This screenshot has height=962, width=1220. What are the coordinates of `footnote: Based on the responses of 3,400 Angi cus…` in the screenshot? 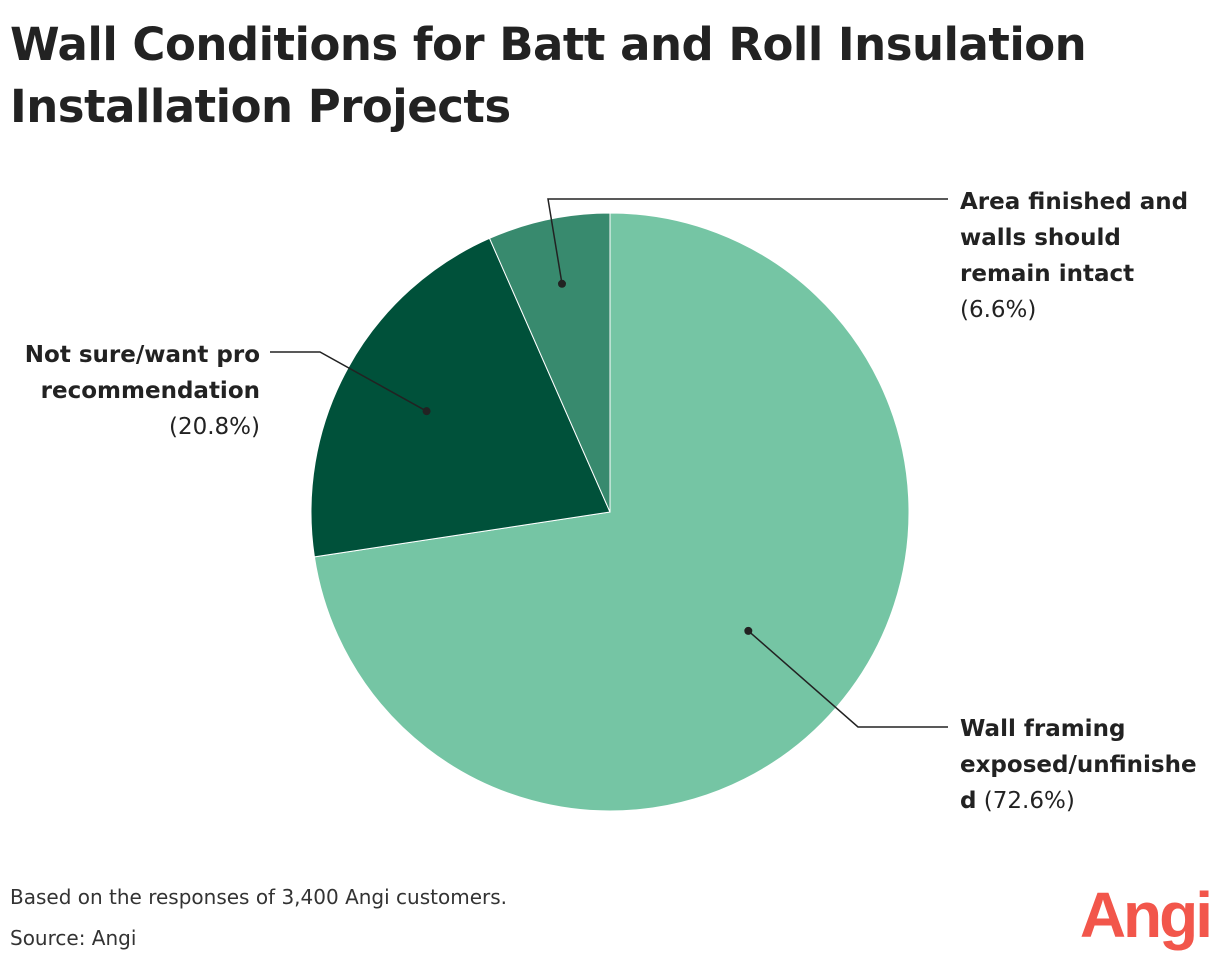 It's located at (258, 897).